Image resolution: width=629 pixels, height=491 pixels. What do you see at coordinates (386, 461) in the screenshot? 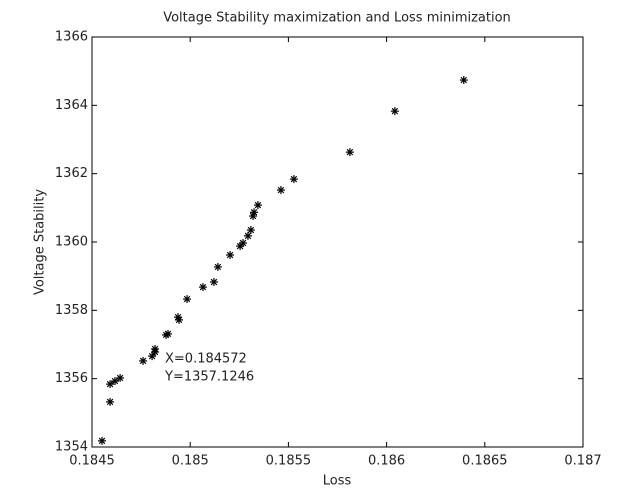
I see `x-tick-label: 0.186` at bounding box center [386, 461].